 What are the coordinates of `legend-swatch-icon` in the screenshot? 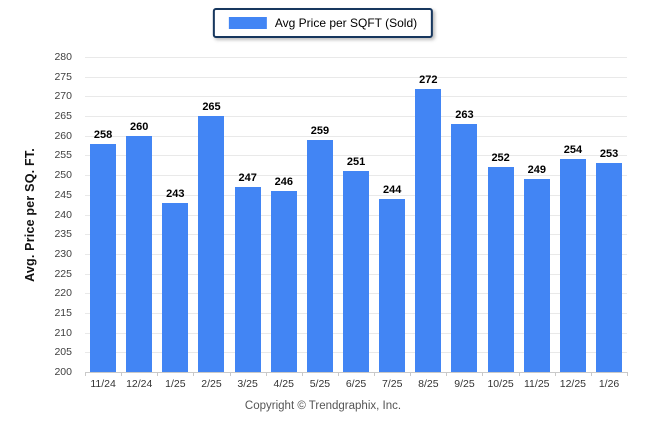 It's located at (247, 23).